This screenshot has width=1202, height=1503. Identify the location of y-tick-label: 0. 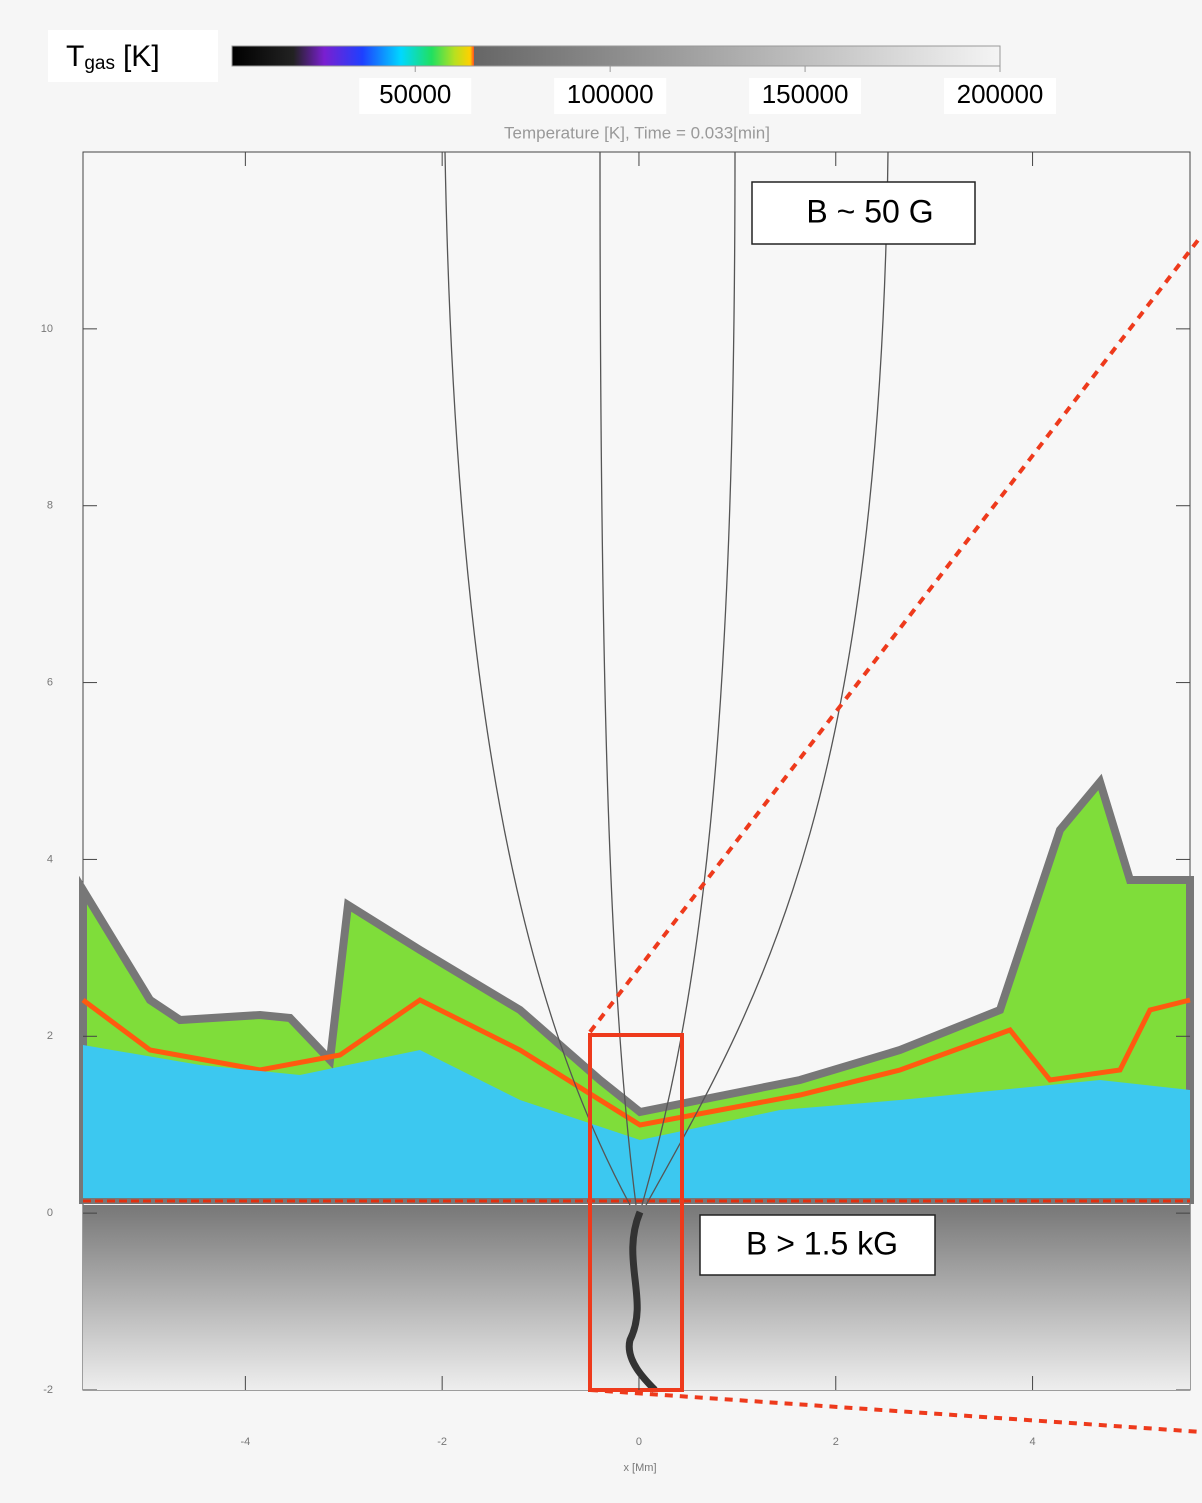
(50, 1213).